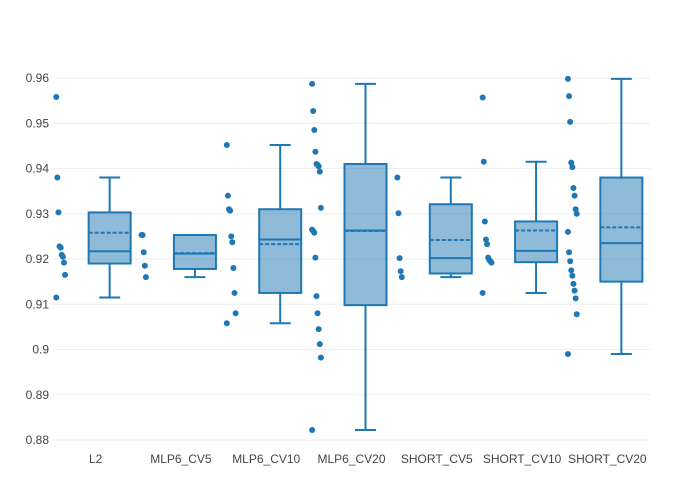 This screenshot has width=700, height=500. What do you see at coordinates (38, 123) in the screenshot?
I see `y-tick-label: 0.95` at bounding box center [38, 123].